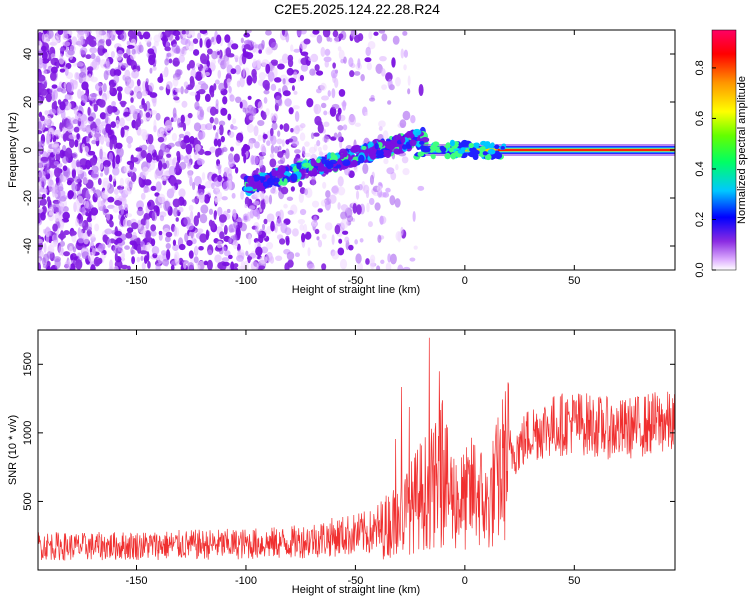 This screenshot has height=600, width=750. What do you see at coordinates (705, 169) in the screenshot?
I see `colorbar-ticks: 0.0 0.2 0.4 0.6 0.8` at bounding box center [705, 169].